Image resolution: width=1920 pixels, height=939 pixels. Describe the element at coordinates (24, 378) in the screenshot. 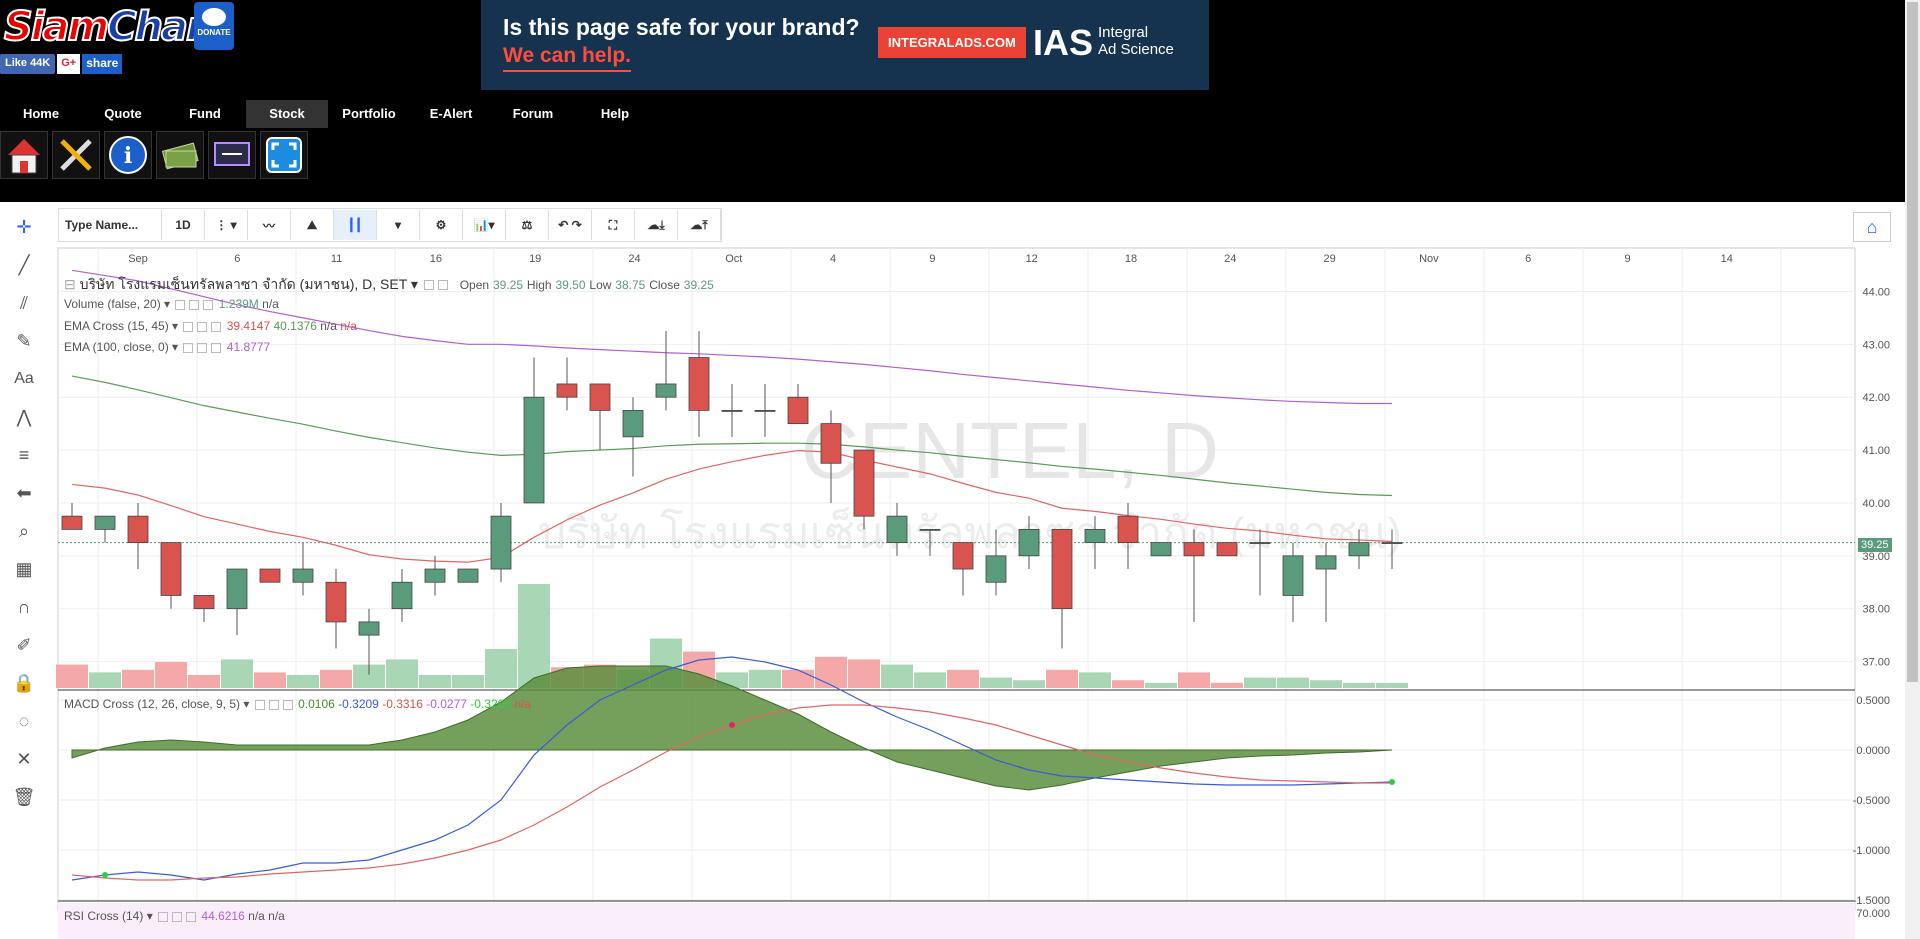

I see `text-icon: Aa` at that location.